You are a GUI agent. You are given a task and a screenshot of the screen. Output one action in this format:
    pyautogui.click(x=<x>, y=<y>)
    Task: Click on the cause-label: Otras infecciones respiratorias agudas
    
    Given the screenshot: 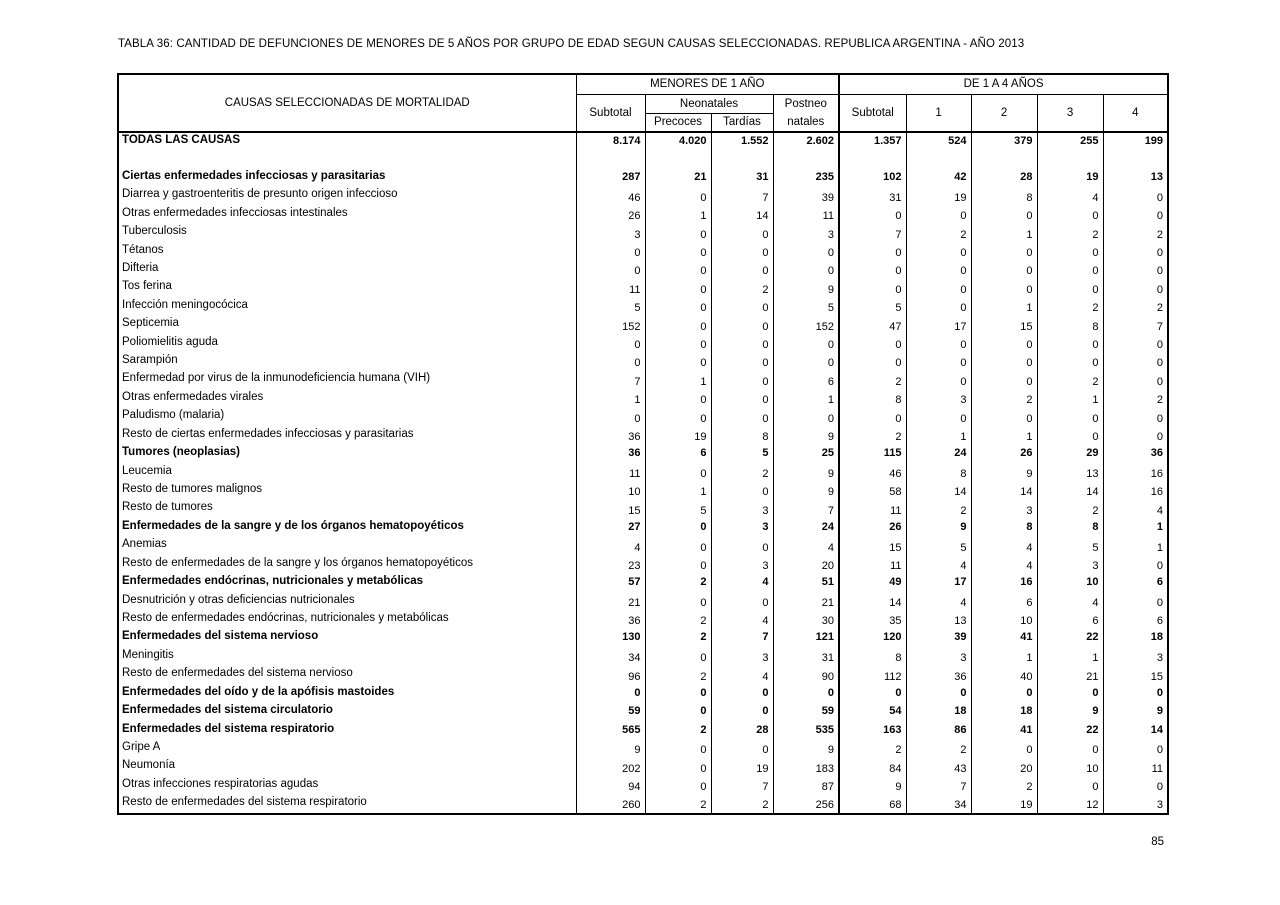 What is the action you would take?
    pyautogui.click(x=347, y=786)
    